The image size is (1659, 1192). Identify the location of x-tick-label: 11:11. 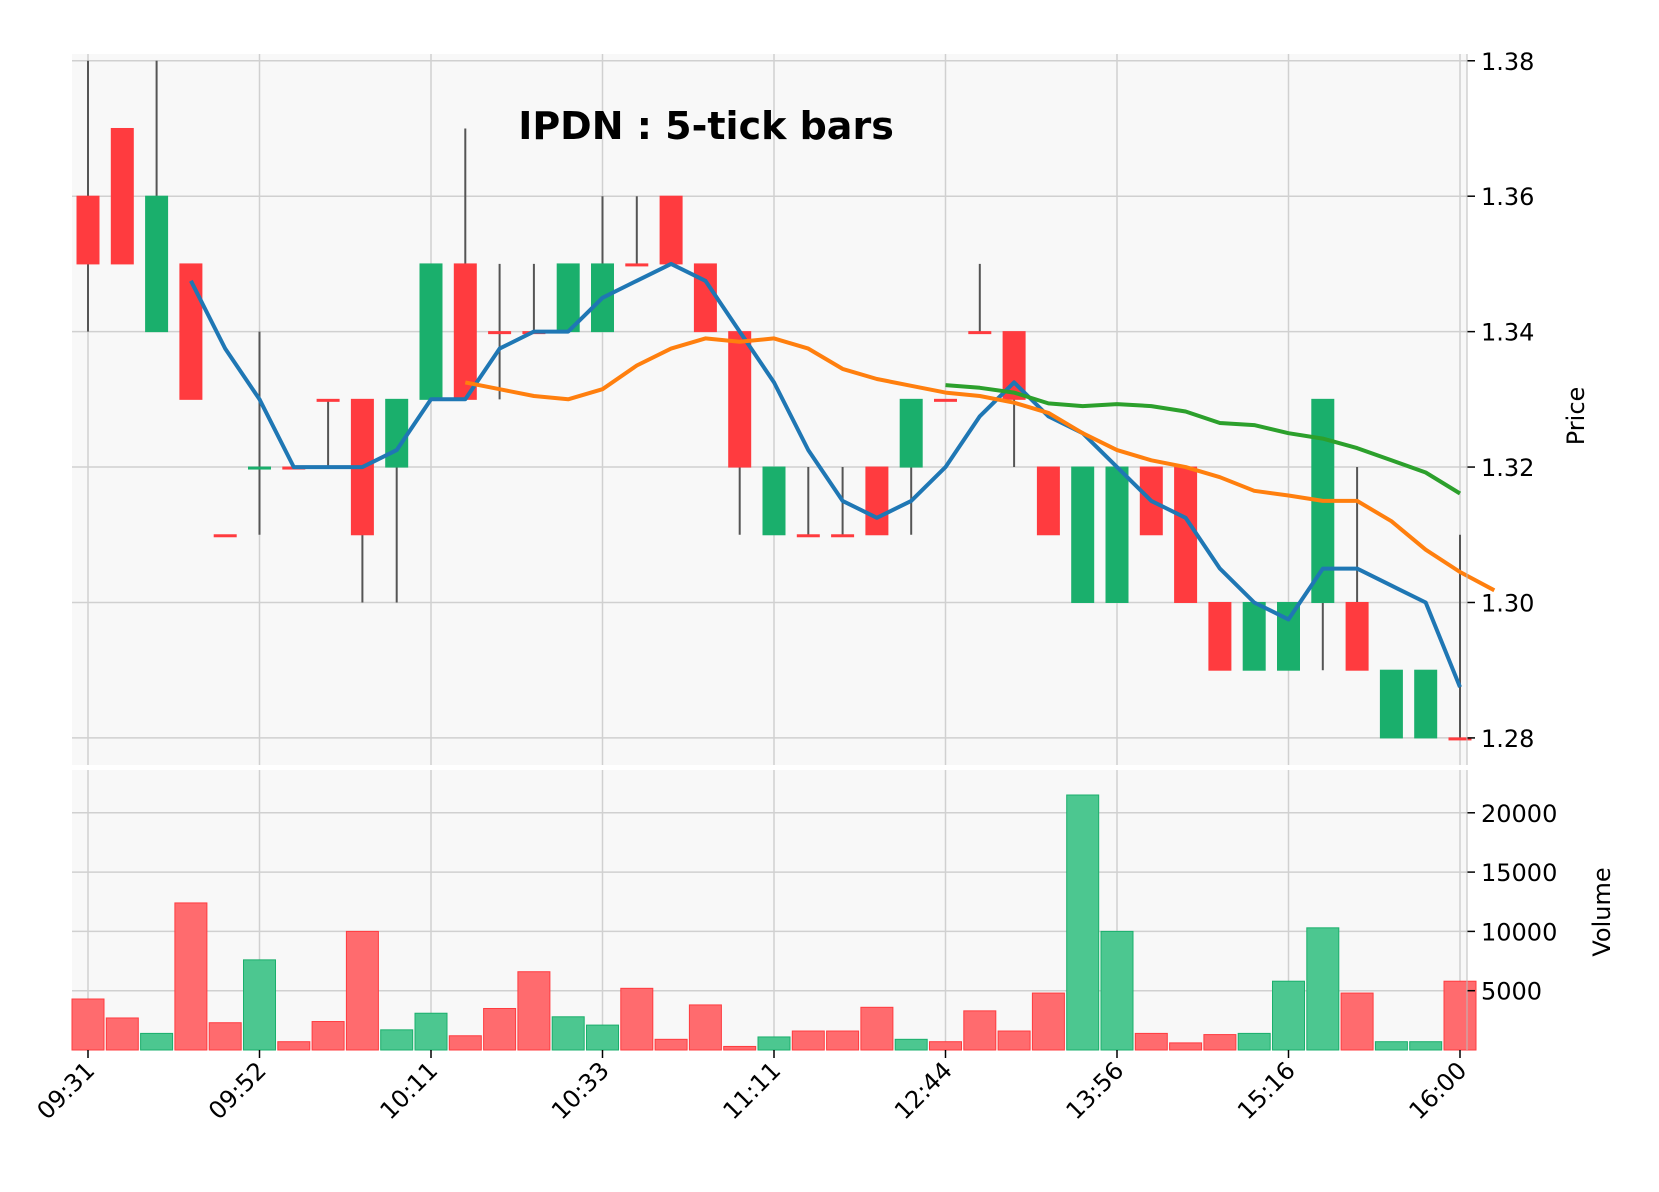
(752, 1090).